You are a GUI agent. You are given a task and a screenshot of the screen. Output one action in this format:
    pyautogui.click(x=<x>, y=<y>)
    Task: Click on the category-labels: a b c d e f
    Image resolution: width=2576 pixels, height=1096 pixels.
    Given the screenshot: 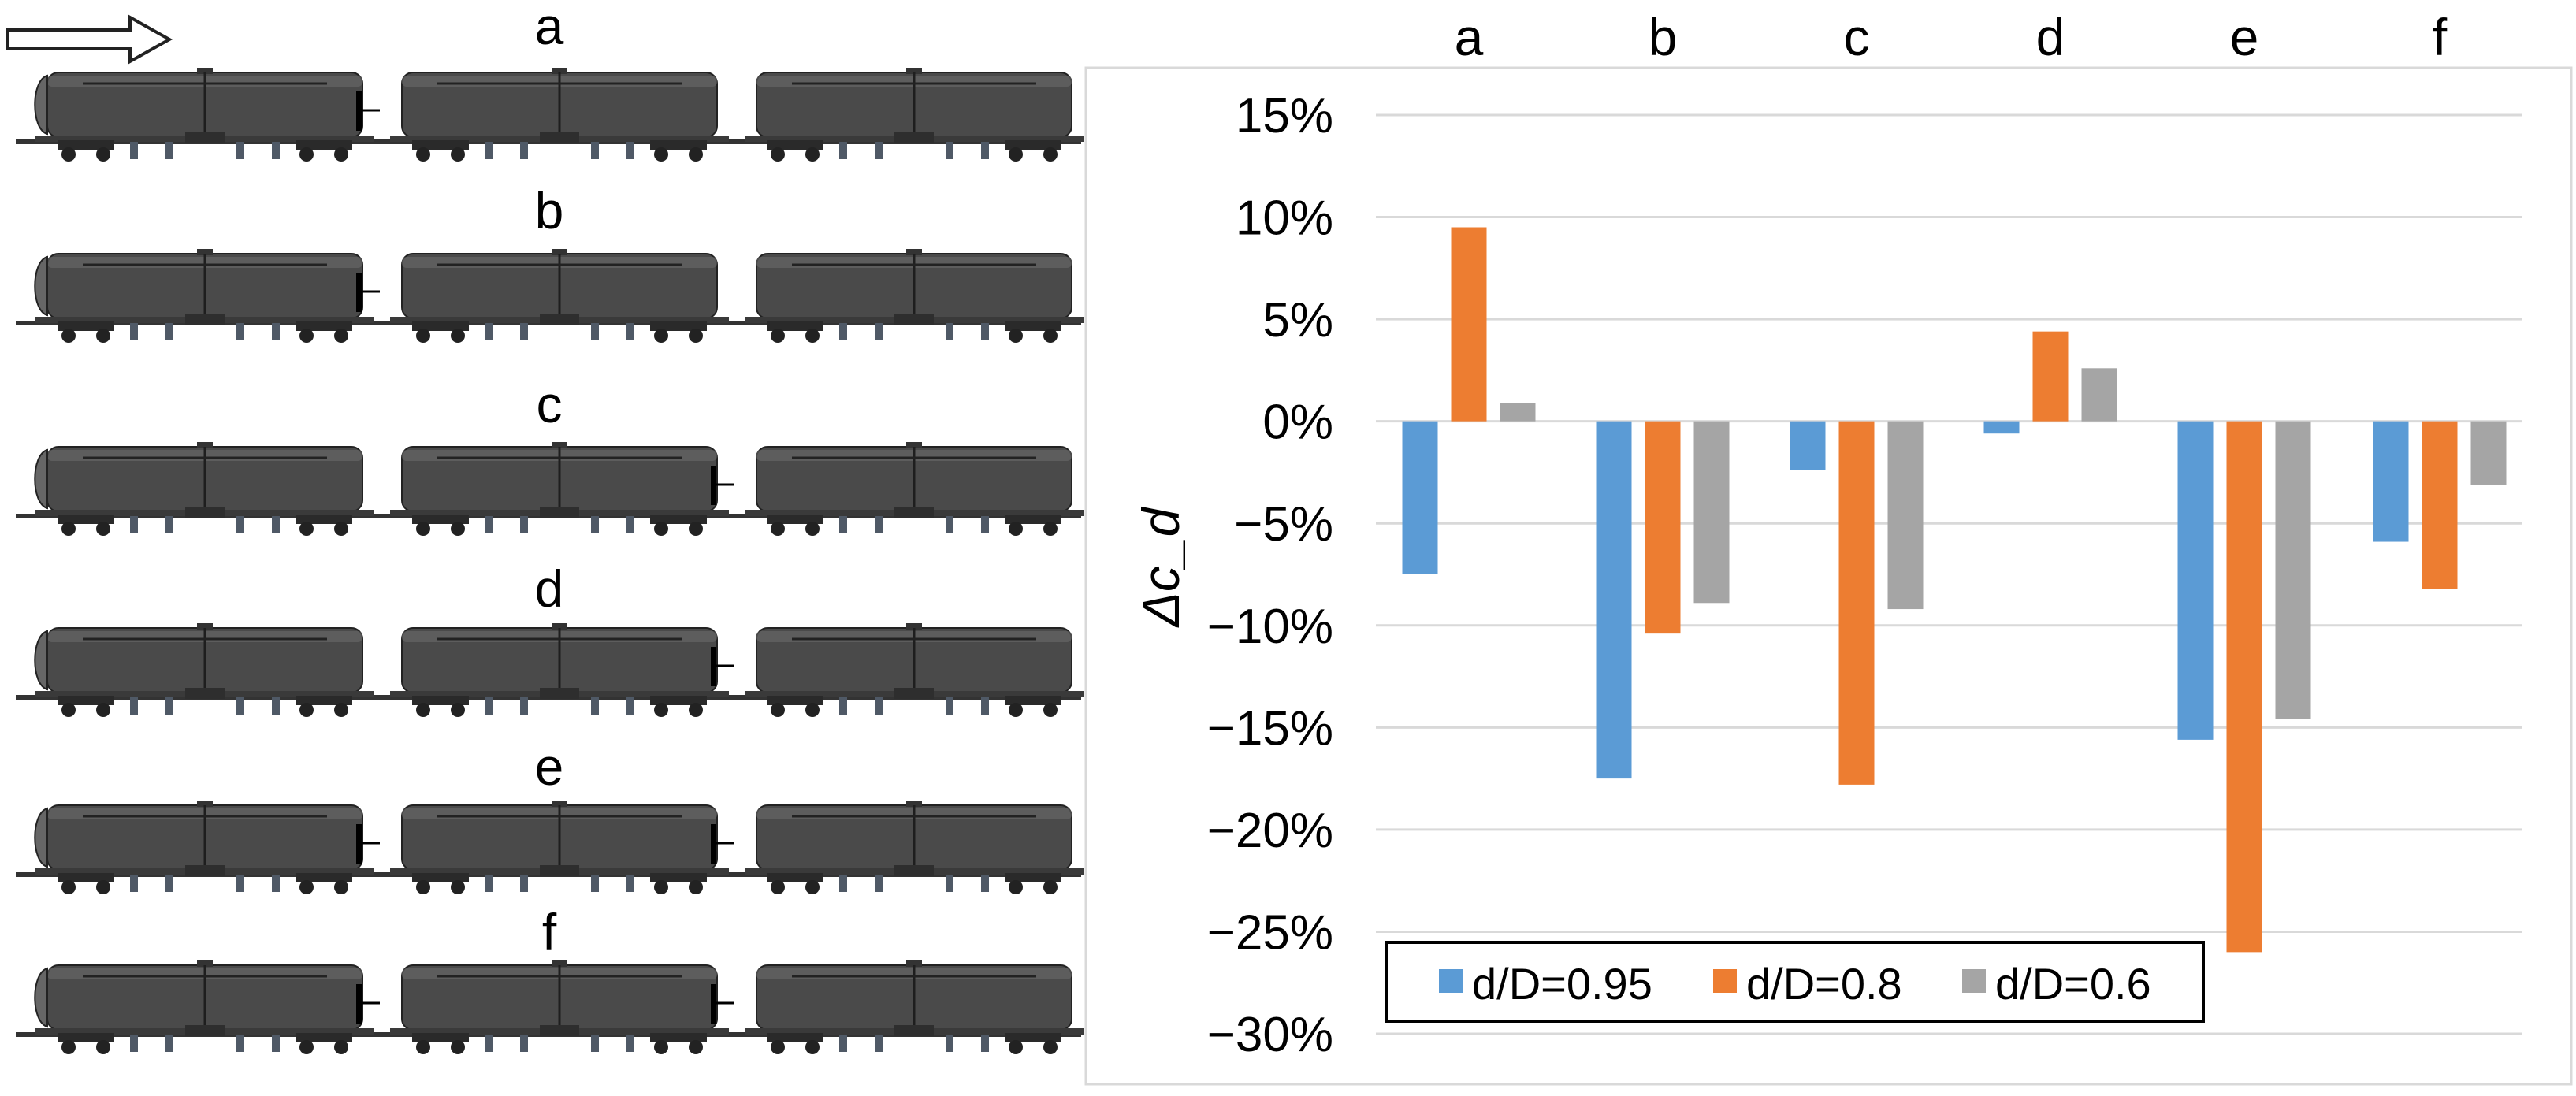 What is the action you would take?
    pyautogui.click(x=1951, y=37)
    